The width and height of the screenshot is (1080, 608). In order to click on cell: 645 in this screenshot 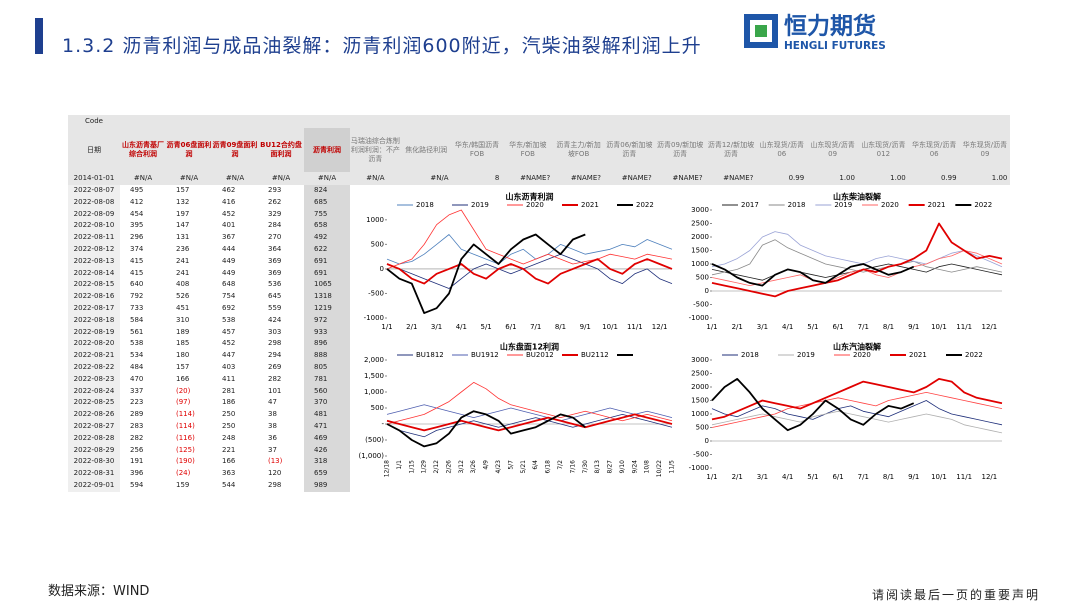, I will do `click(275, 296)`.